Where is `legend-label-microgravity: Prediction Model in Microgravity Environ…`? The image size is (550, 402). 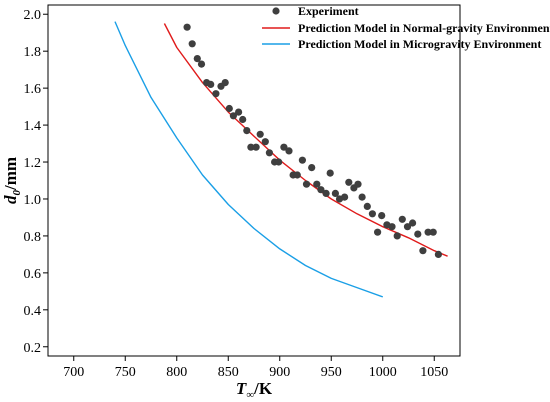 legend-label-microgravity: Prediction Model in Microgravity Environ… is located at coordinates (419, 44).